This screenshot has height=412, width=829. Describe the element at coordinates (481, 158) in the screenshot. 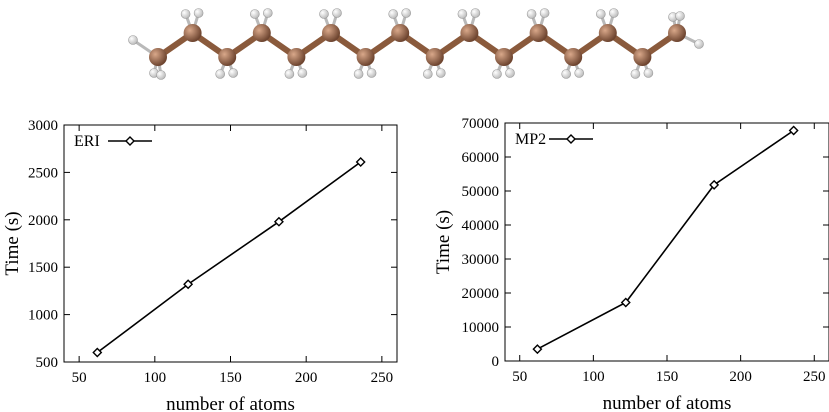

I see `mp2-y-tick-label: 60000` at that location.